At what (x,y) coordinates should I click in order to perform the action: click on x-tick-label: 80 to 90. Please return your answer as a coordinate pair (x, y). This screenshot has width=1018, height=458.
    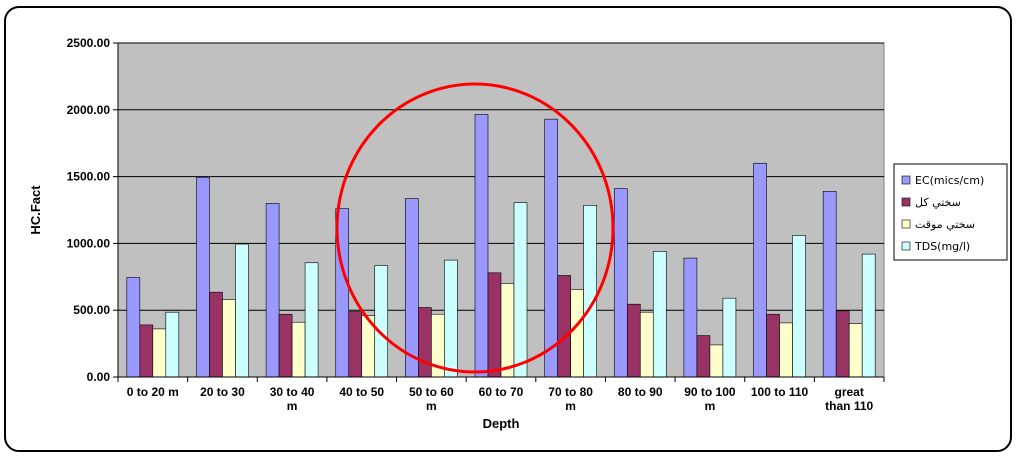
    Looking at the image, I should click on (640, 392).